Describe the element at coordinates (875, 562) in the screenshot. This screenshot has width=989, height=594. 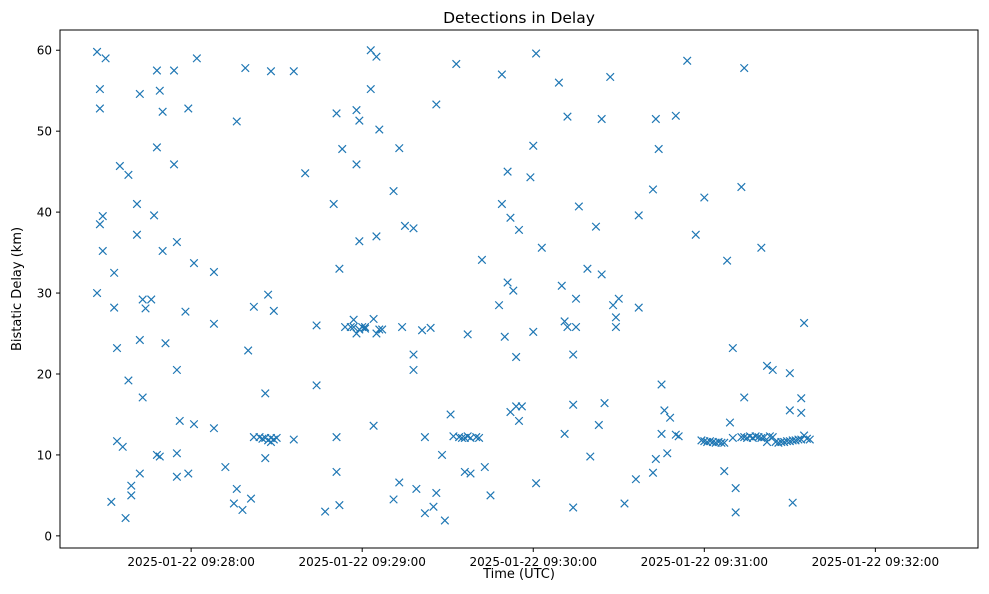
I see `x-tick-label: 2025-01-22 09:32:00` at that location.